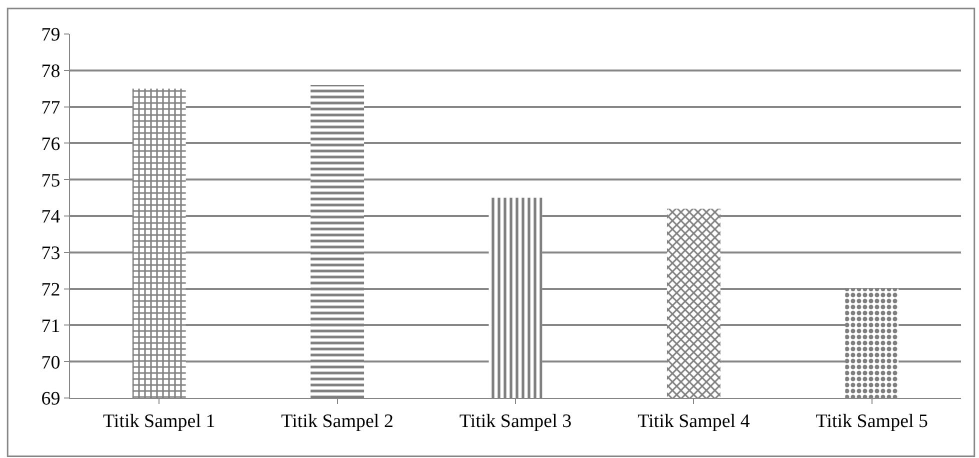 The height and width of the screenshot is (458, 979). What do you see at coordinates (50, 144) in the screenshot?
I see `y-tick-label: 76` at bounding box center [50, 144].